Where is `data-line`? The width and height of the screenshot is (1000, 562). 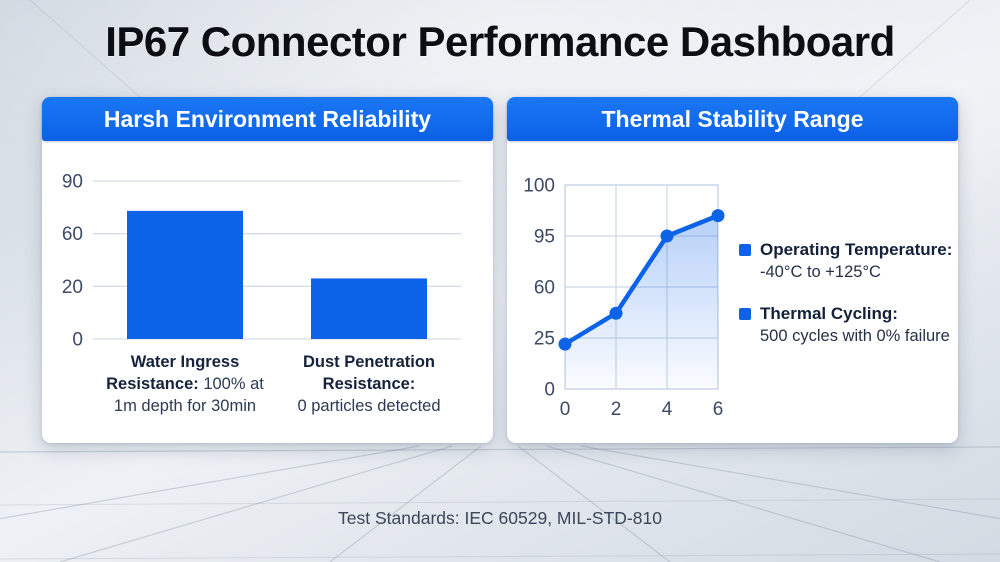 data-line is located at coordinates (641, 280).